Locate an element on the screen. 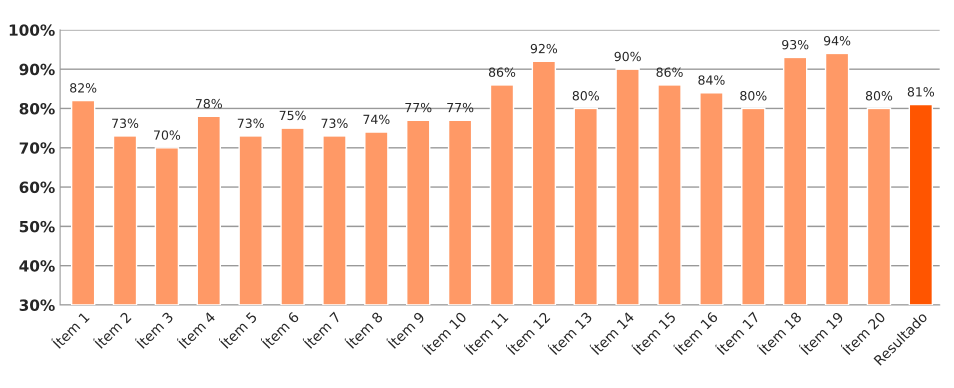 The height and width of the screenshot is (388, 954). data-label: 94% is located at coordinates (837, 41).